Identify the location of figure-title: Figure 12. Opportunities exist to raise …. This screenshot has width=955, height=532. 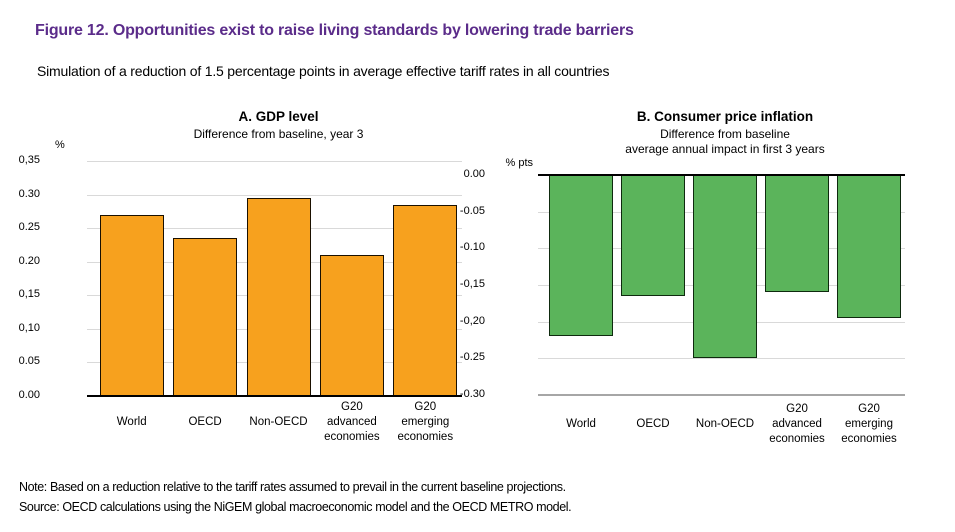
(334, 30).